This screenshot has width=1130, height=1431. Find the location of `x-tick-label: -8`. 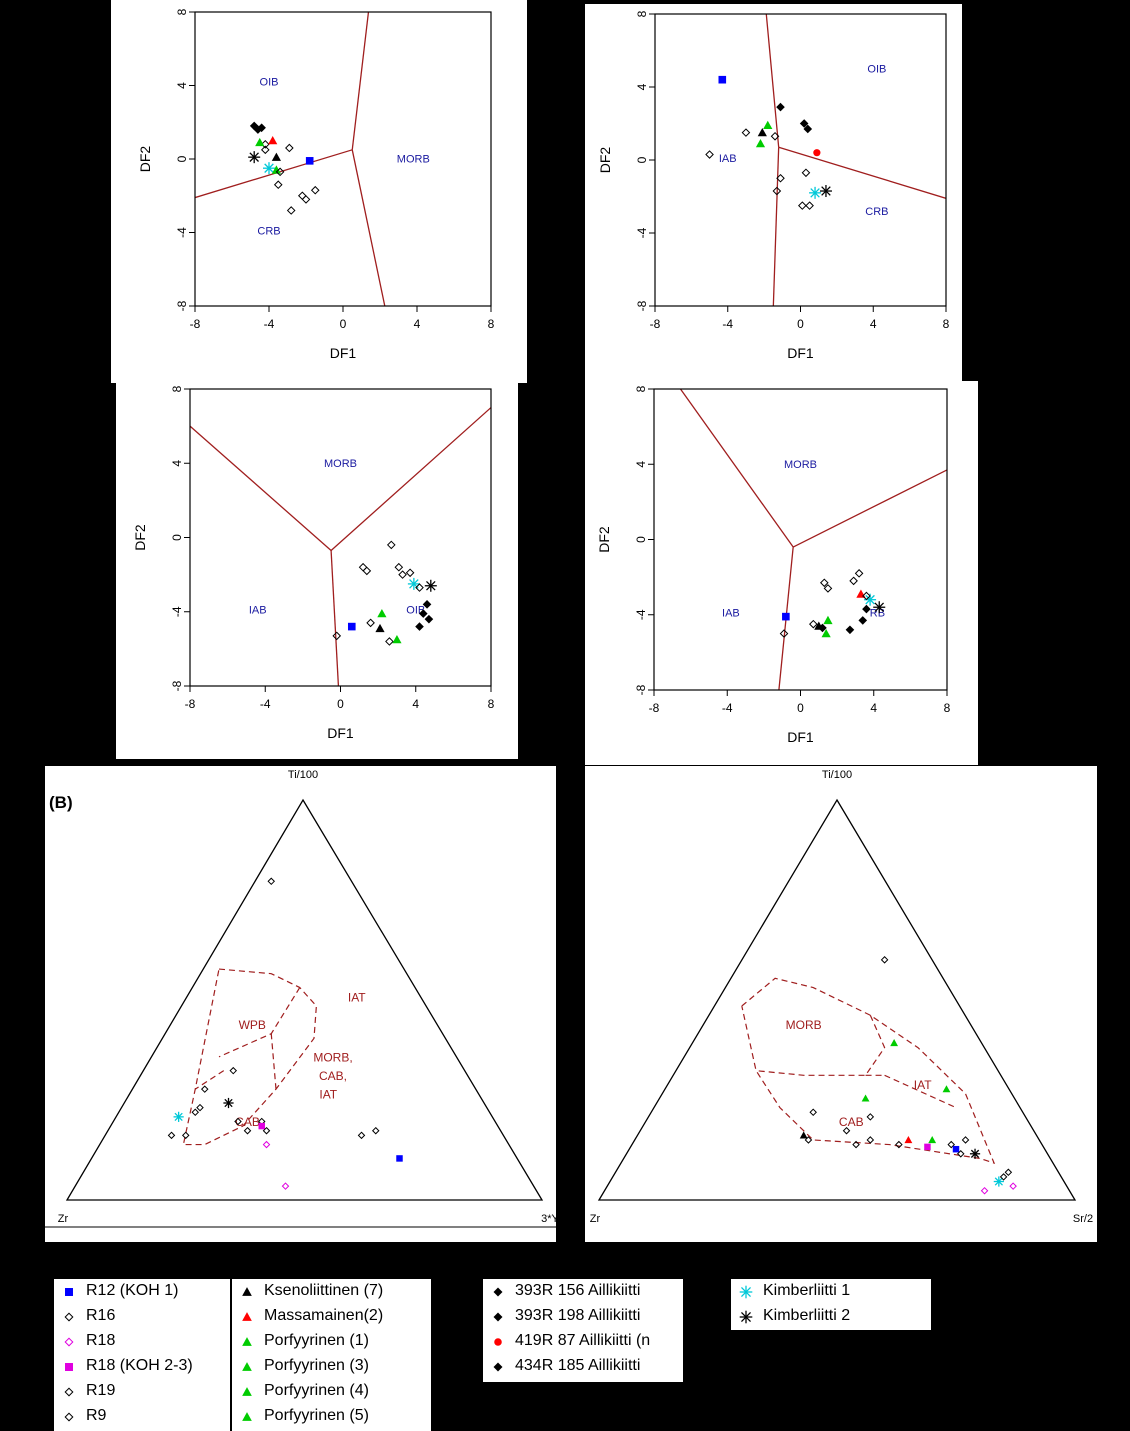

x-tick-label: -8 is located at coordinates (655, 324).